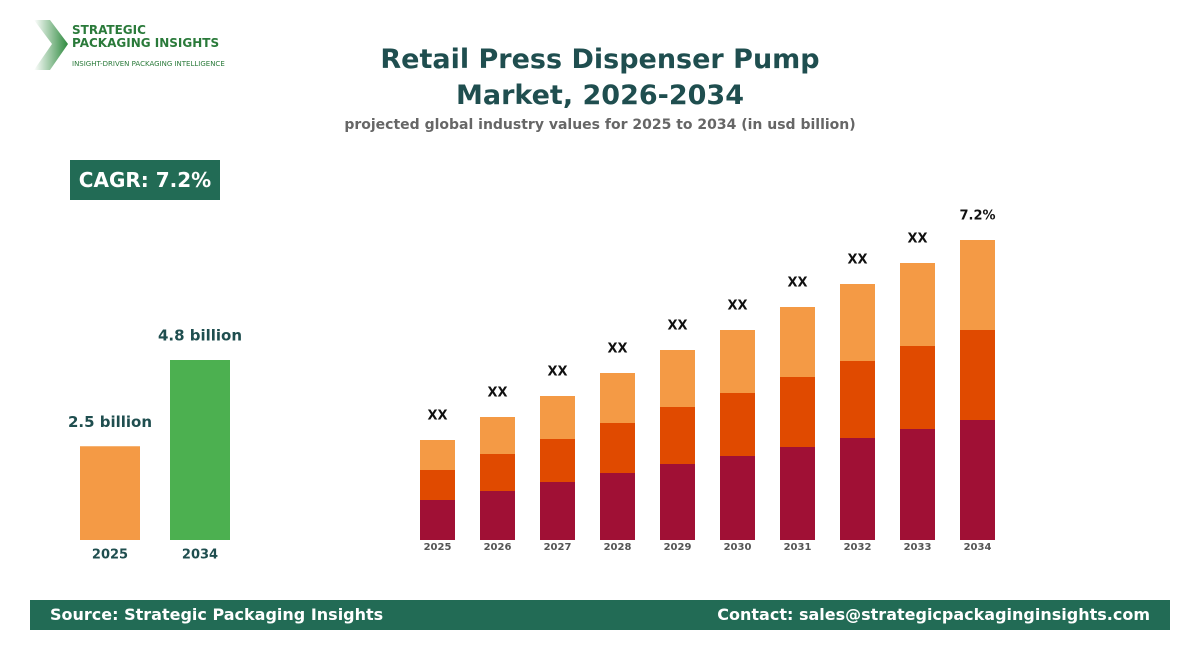 The height and width of the screenshot is (650, 1200). Describe the element at coordinates (498, 547) in the screenshot. I see `x-tick-label: 2026` at that location.